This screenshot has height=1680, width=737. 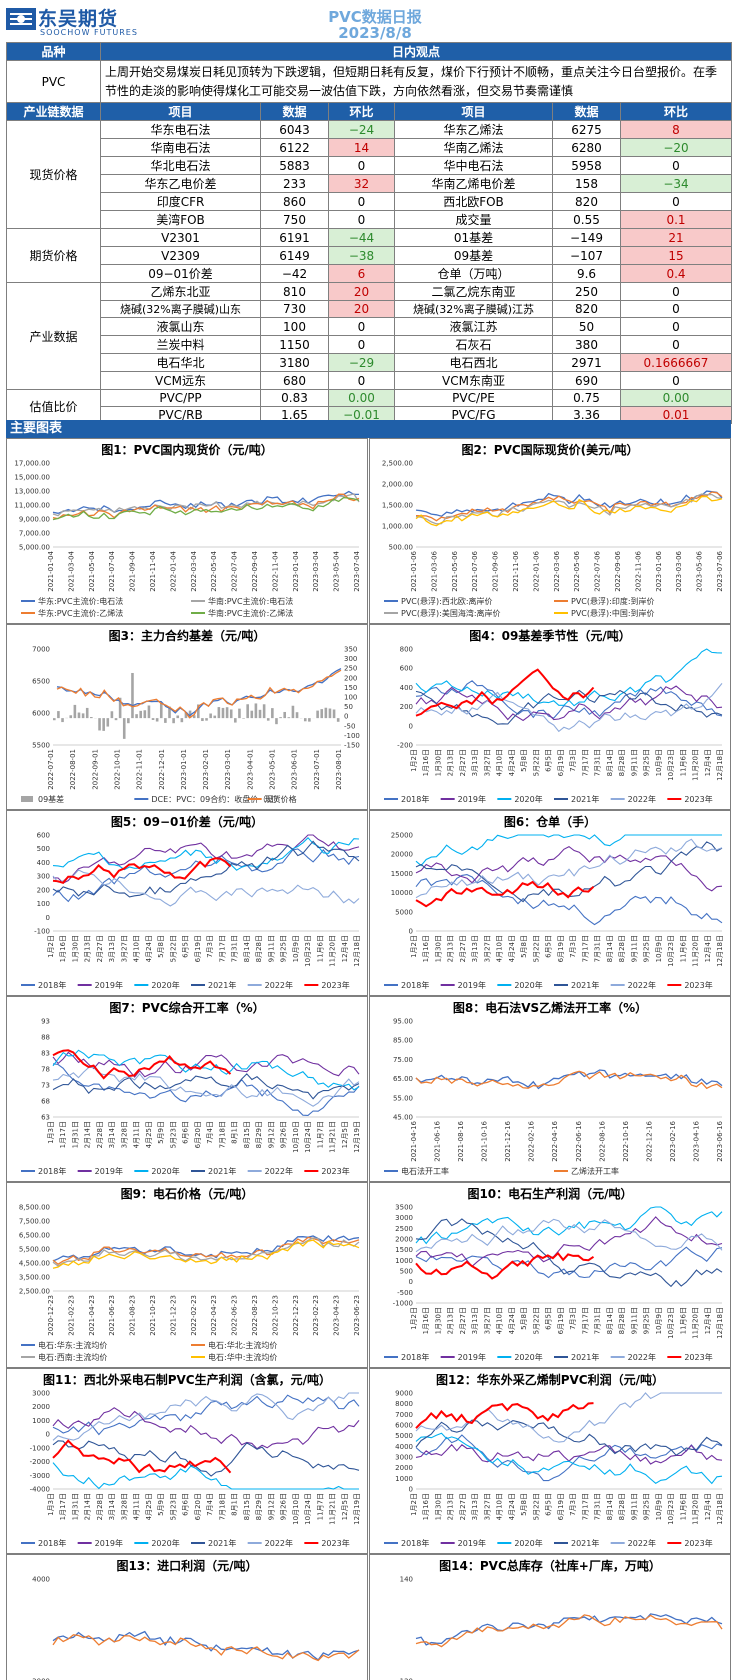 What do you see at coordinates (622, 1320) in the screenshot?
I see `x-tick-label: 8月28日` at bounding box center [622, 1320].